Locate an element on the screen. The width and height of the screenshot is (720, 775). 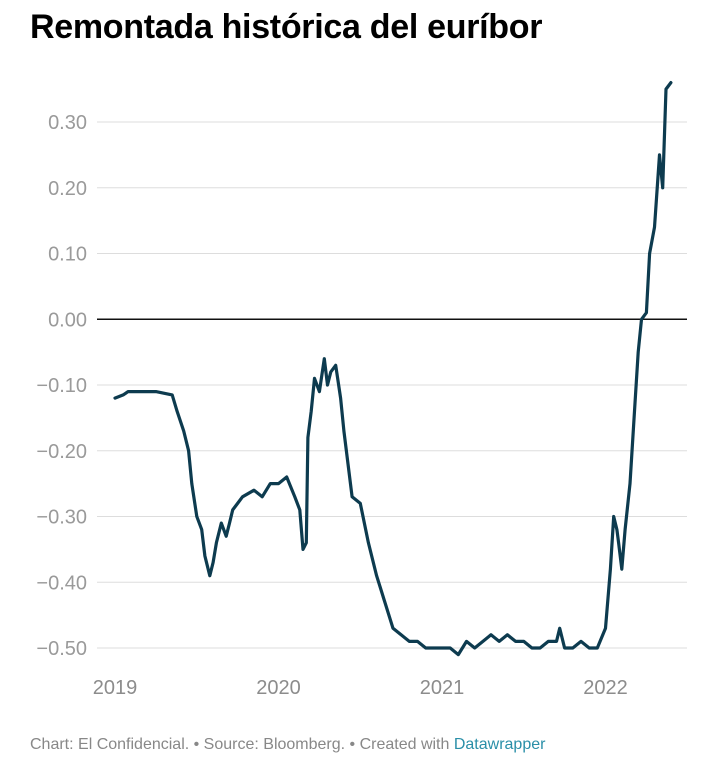
y-tick-label: 0.30 is located at coordinates (67, 123).